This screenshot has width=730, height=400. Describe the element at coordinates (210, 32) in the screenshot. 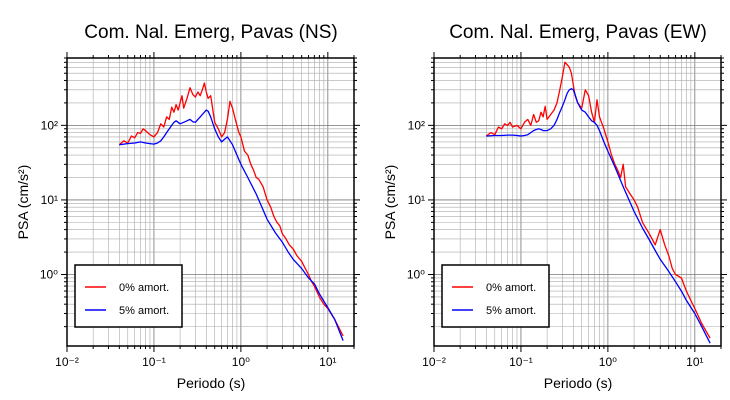

I see `chart-title: Com. Nal. Emerg, Pavas (NS)` at that location.